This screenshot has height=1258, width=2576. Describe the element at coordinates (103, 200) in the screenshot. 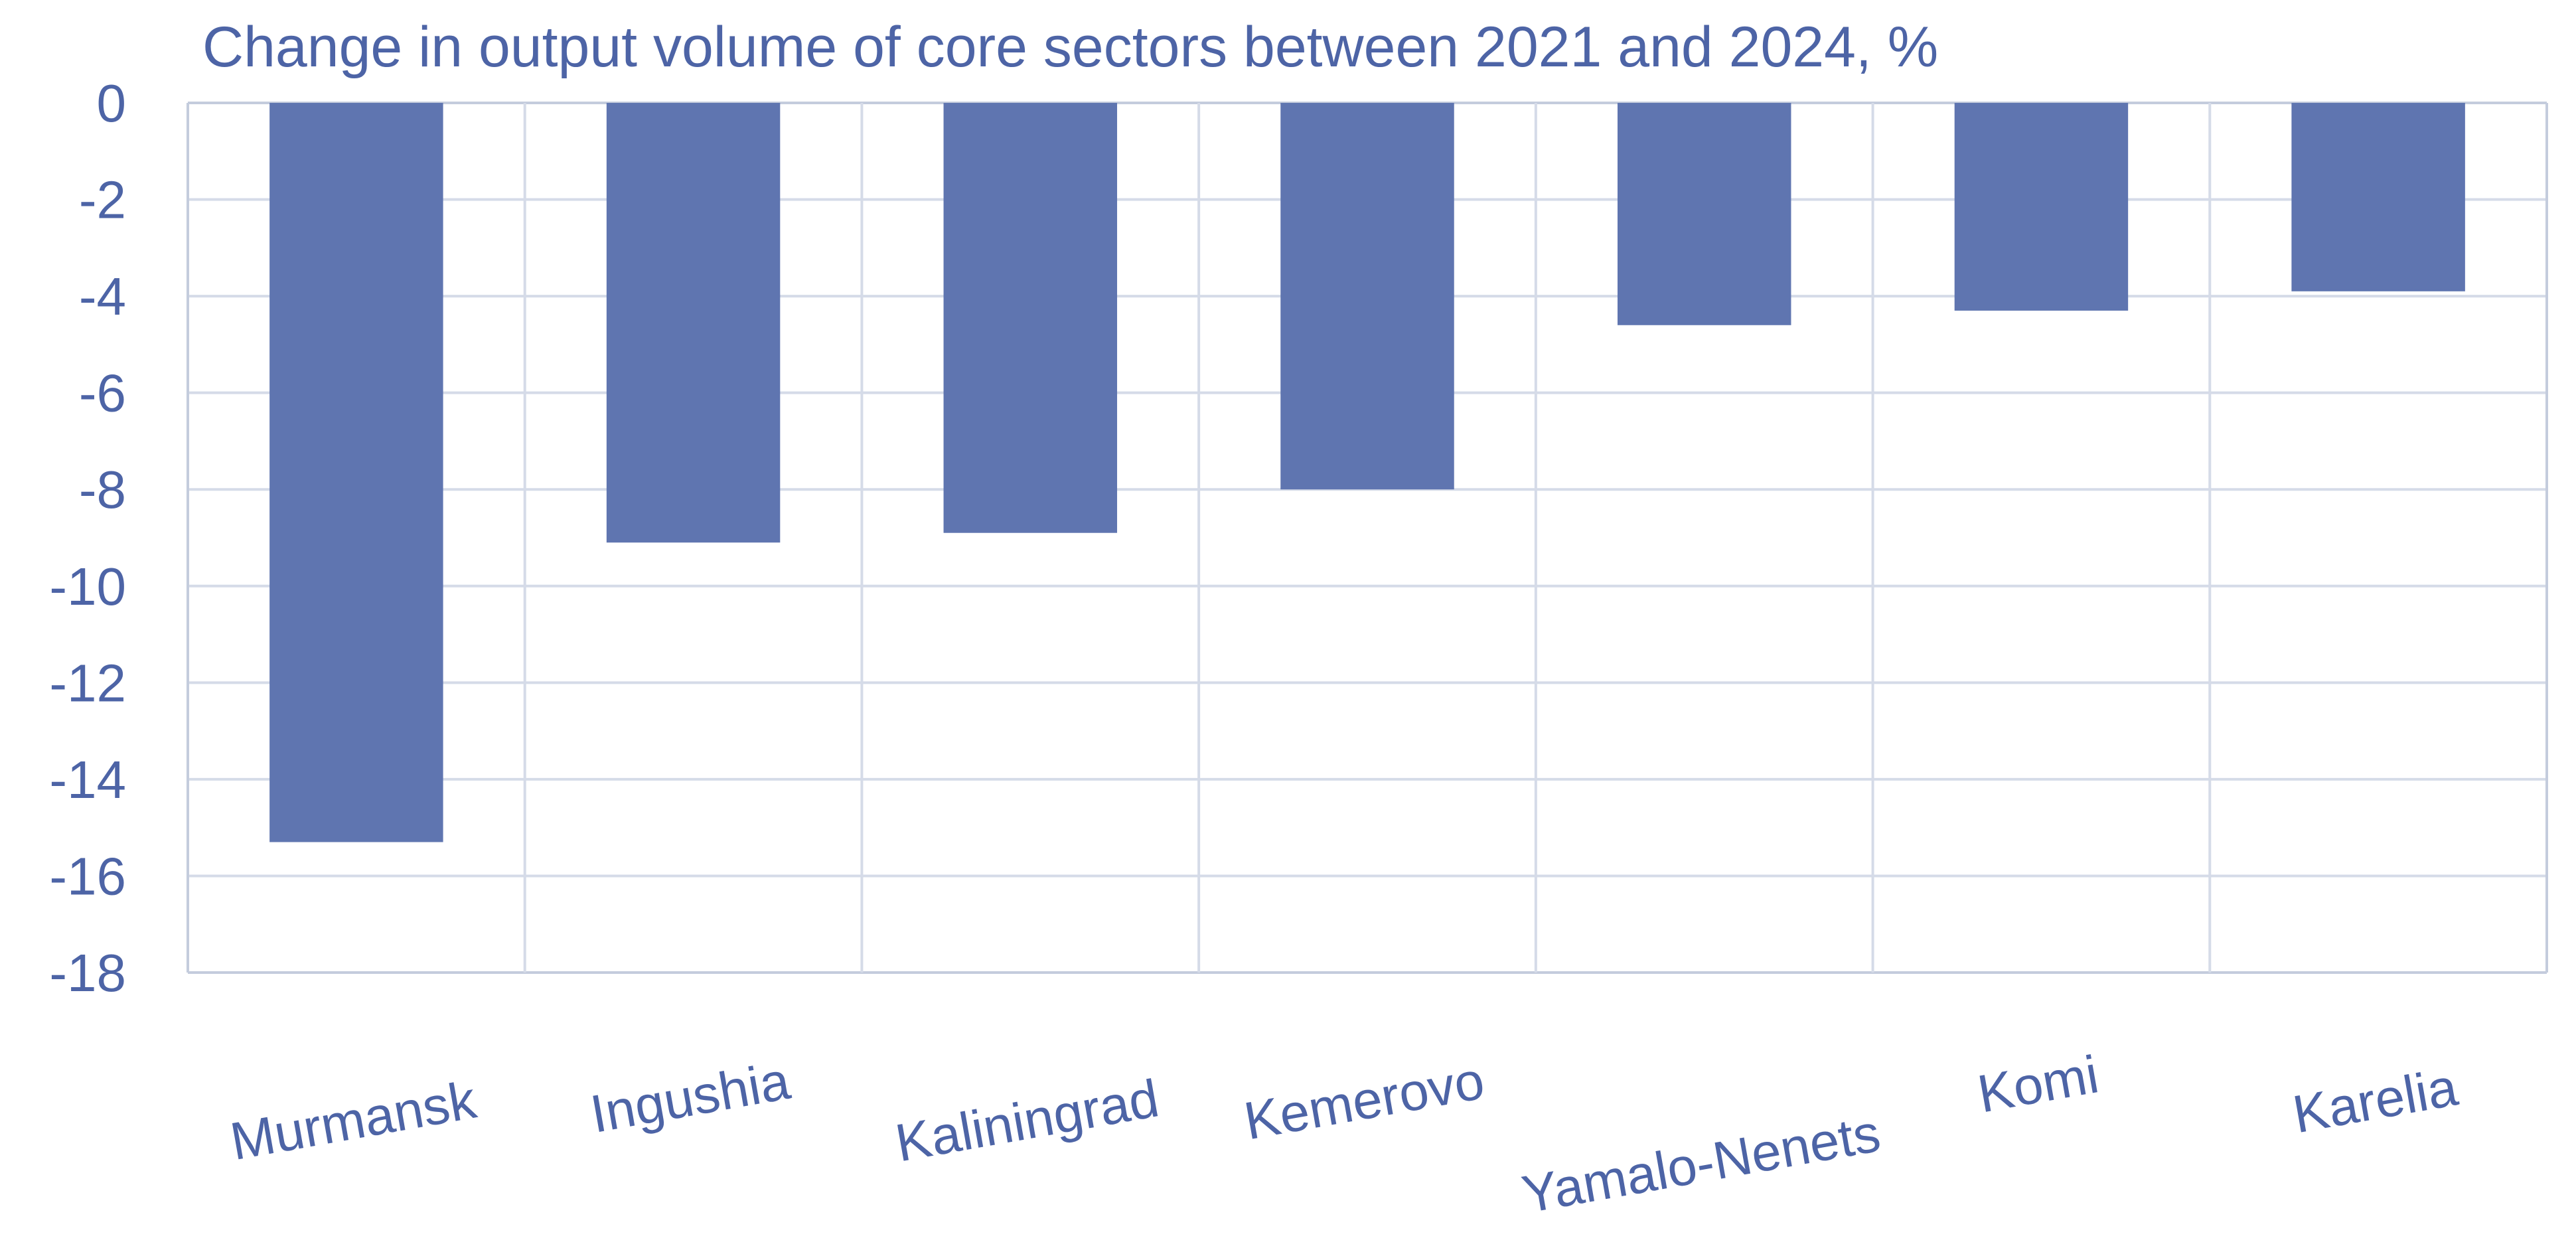

I see `y-tick-label: -2` at that location.